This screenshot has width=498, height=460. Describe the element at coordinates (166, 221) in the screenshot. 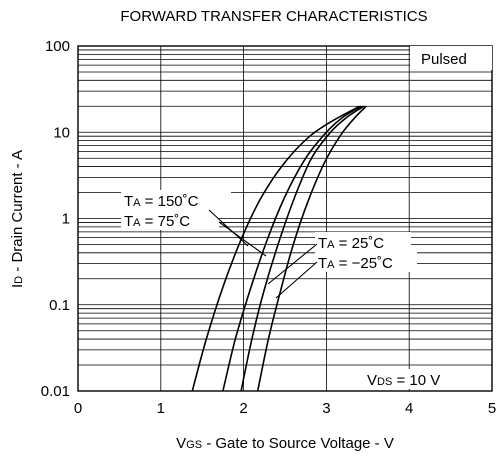

I see `ta75-rest: = 75˚C` at that location.